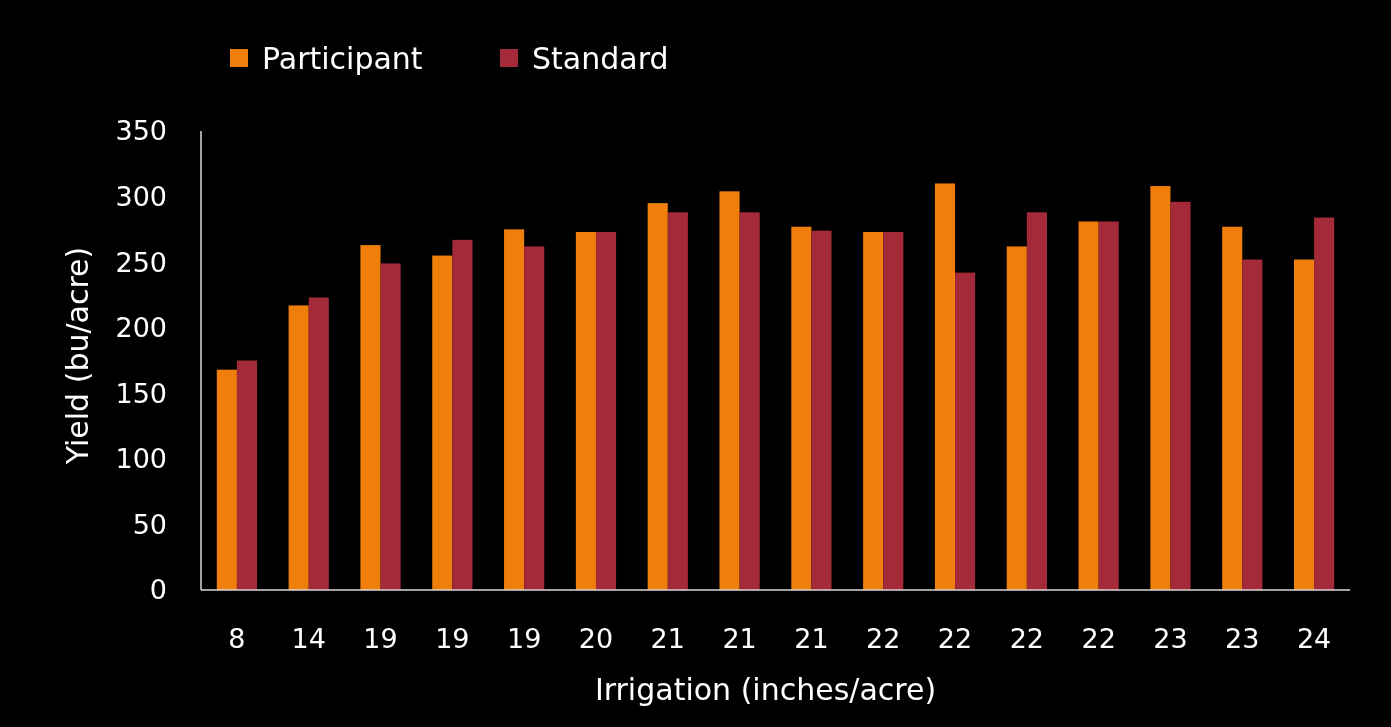 This screenshot has width=1391, height=727. Describe the element at coordinates (765, 689) in the screenshot. I see `x-axis-title: Irrigation (inches/acre)` at that location.